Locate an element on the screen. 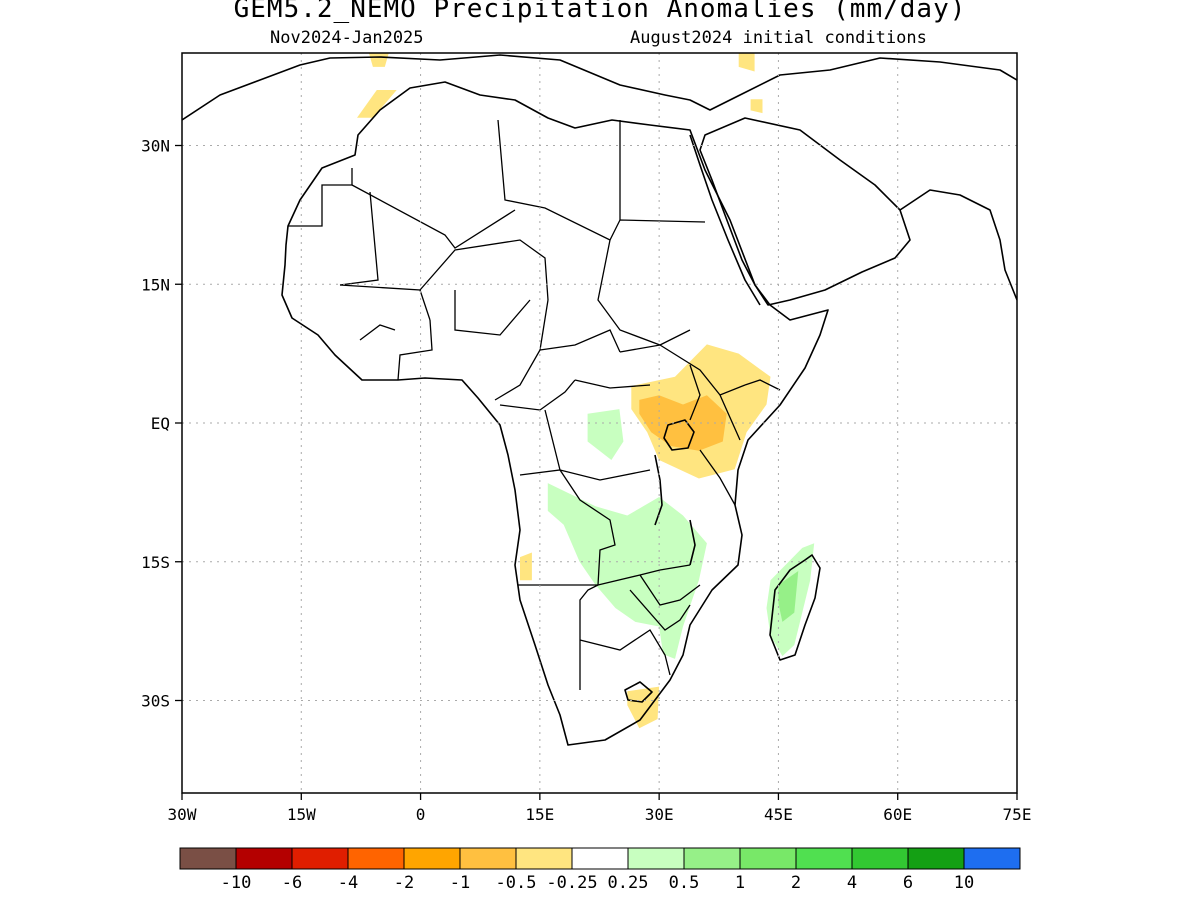 The height and width of the screenshot is (900, 1200). colorbar-label: -6 is located at coordinates (292, 883).